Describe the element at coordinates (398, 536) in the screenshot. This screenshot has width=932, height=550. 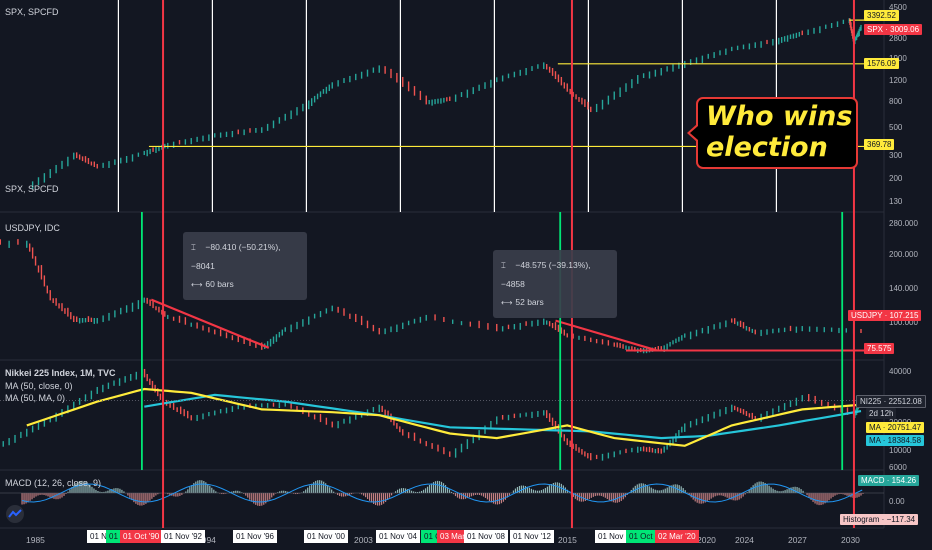
I see `x-date-tag: 01 Nov '04` at that location.